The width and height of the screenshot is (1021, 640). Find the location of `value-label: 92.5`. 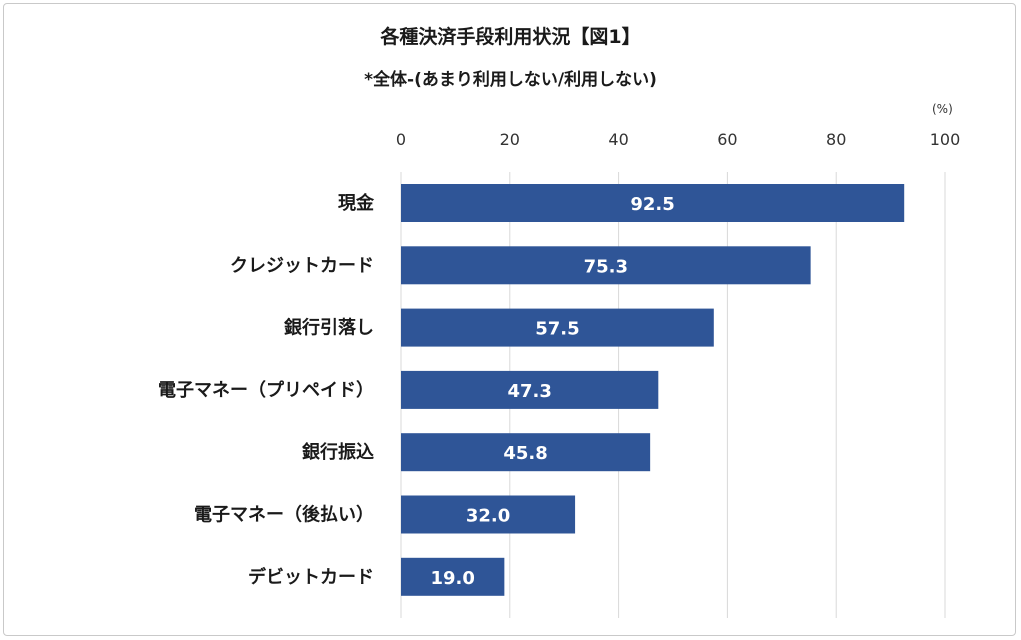

value-label: 92.5 is located at coordinates (652, 204).